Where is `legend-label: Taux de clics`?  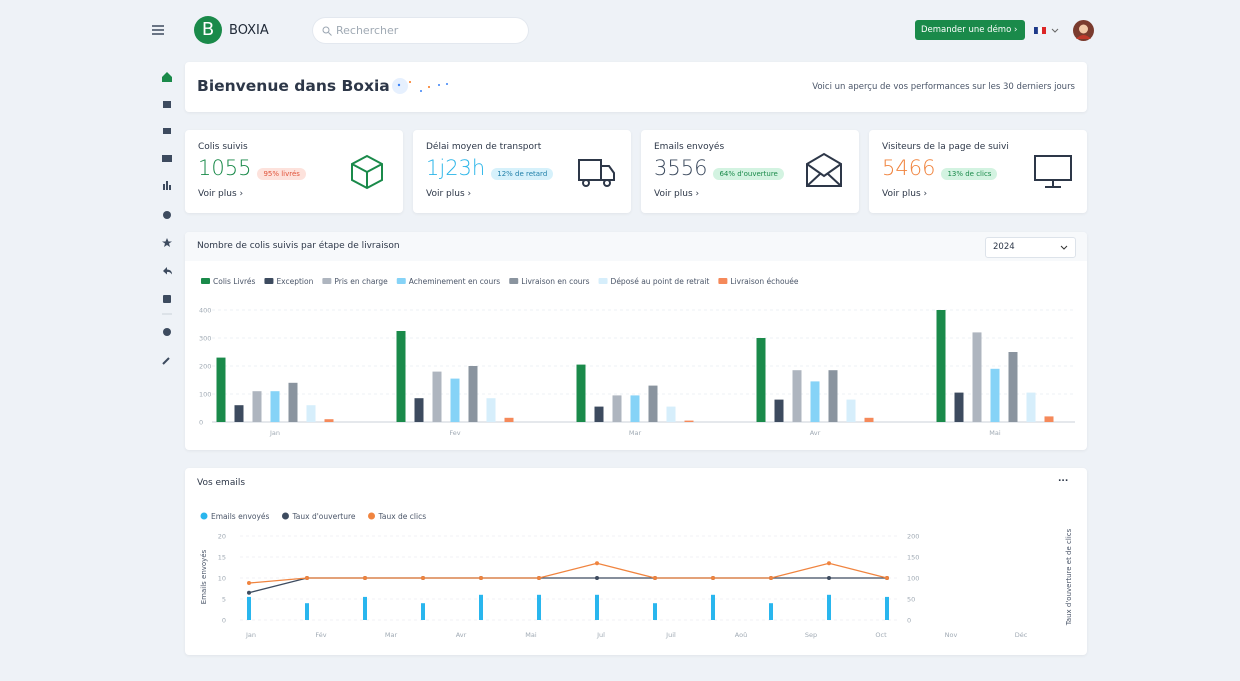 legend-label: Taux de clics is located at coordinates (402, 516).